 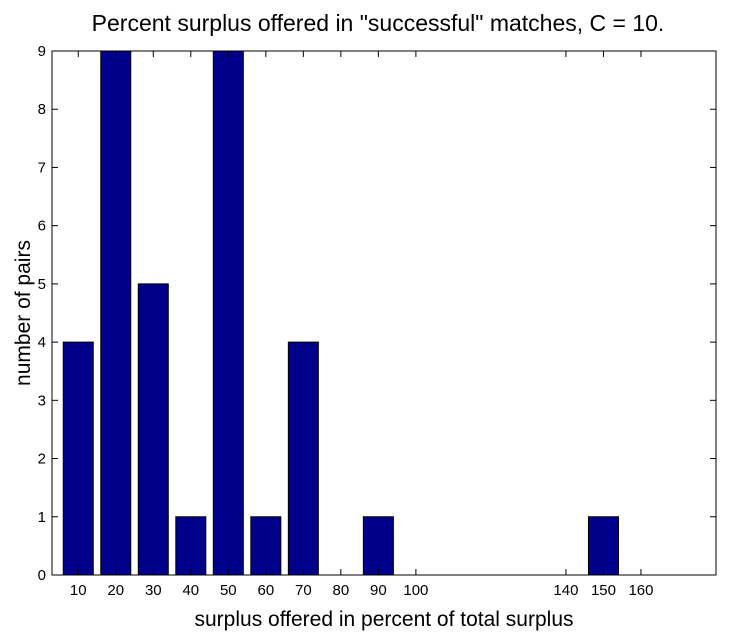 I want to click on x-tick-label-90: 90, so click(x=378, y=590).